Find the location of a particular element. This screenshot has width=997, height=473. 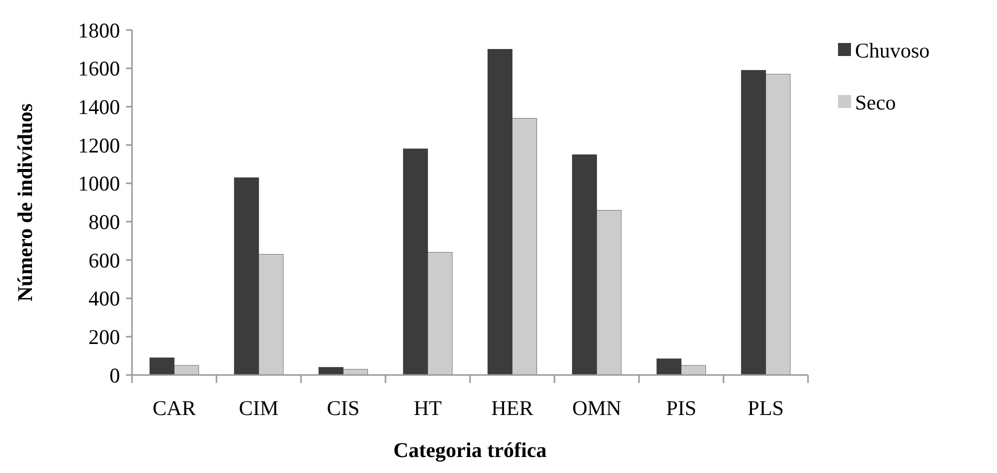

y-tick-label: 400 is located at coordinates (104, 298).